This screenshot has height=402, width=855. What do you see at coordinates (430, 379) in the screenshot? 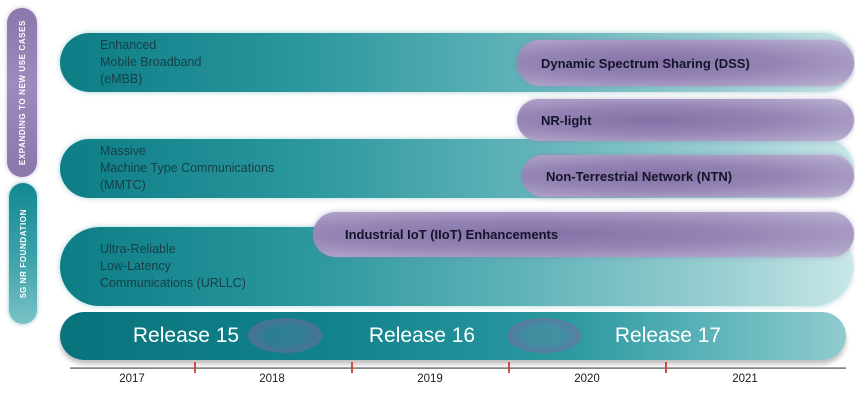
I see `year-label-2019: 2019` at bounding box center [430, 379].